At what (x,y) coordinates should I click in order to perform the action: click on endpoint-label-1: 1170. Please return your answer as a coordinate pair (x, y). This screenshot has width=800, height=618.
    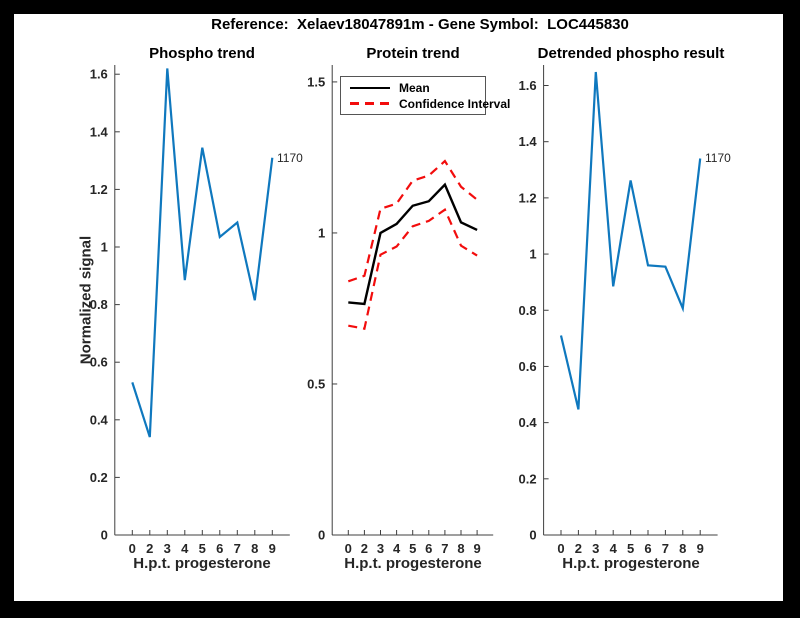
    Looking at the image, I should click on (290, 158).